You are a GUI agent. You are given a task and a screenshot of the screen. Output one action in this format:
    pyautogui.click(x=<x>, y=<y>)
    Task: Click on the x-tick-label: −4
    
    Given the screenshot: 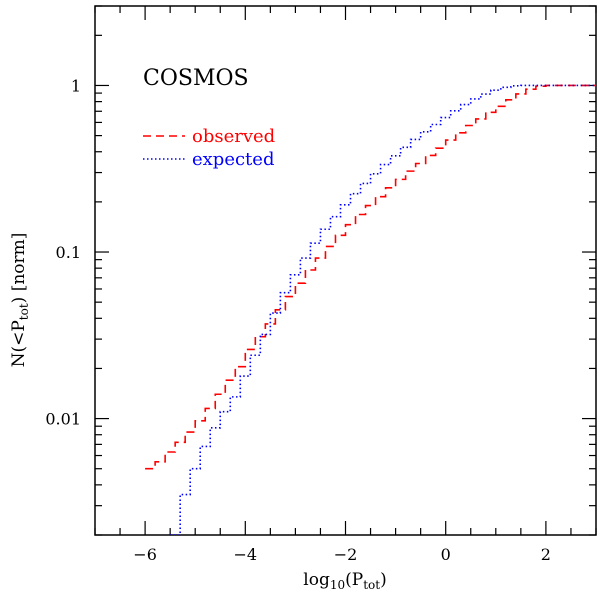 What is the action you would take?
    pyautogui.click(x=246, y=554)
    